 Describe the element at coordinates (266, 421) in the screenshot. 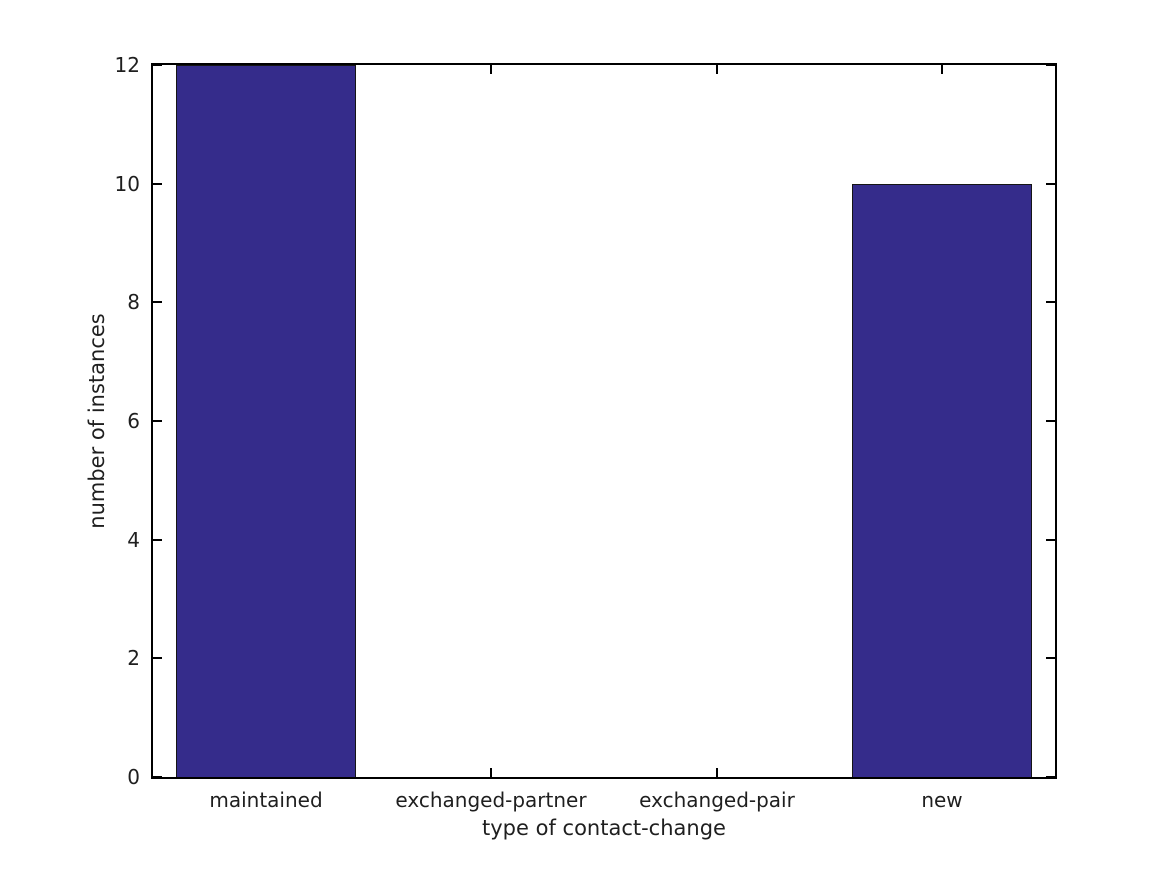

I see `bar-maintained` at that location.